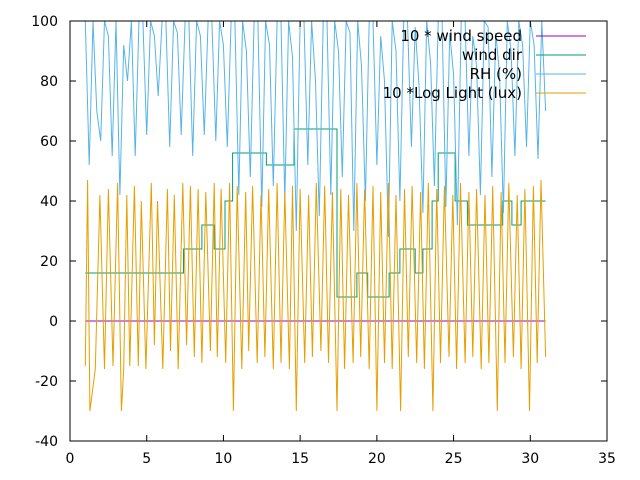  What do you see at coordinates (461, 36) in the screenshot?
I see `legend-label-0: 10 * wind speed` at bounding box center [461, 36].